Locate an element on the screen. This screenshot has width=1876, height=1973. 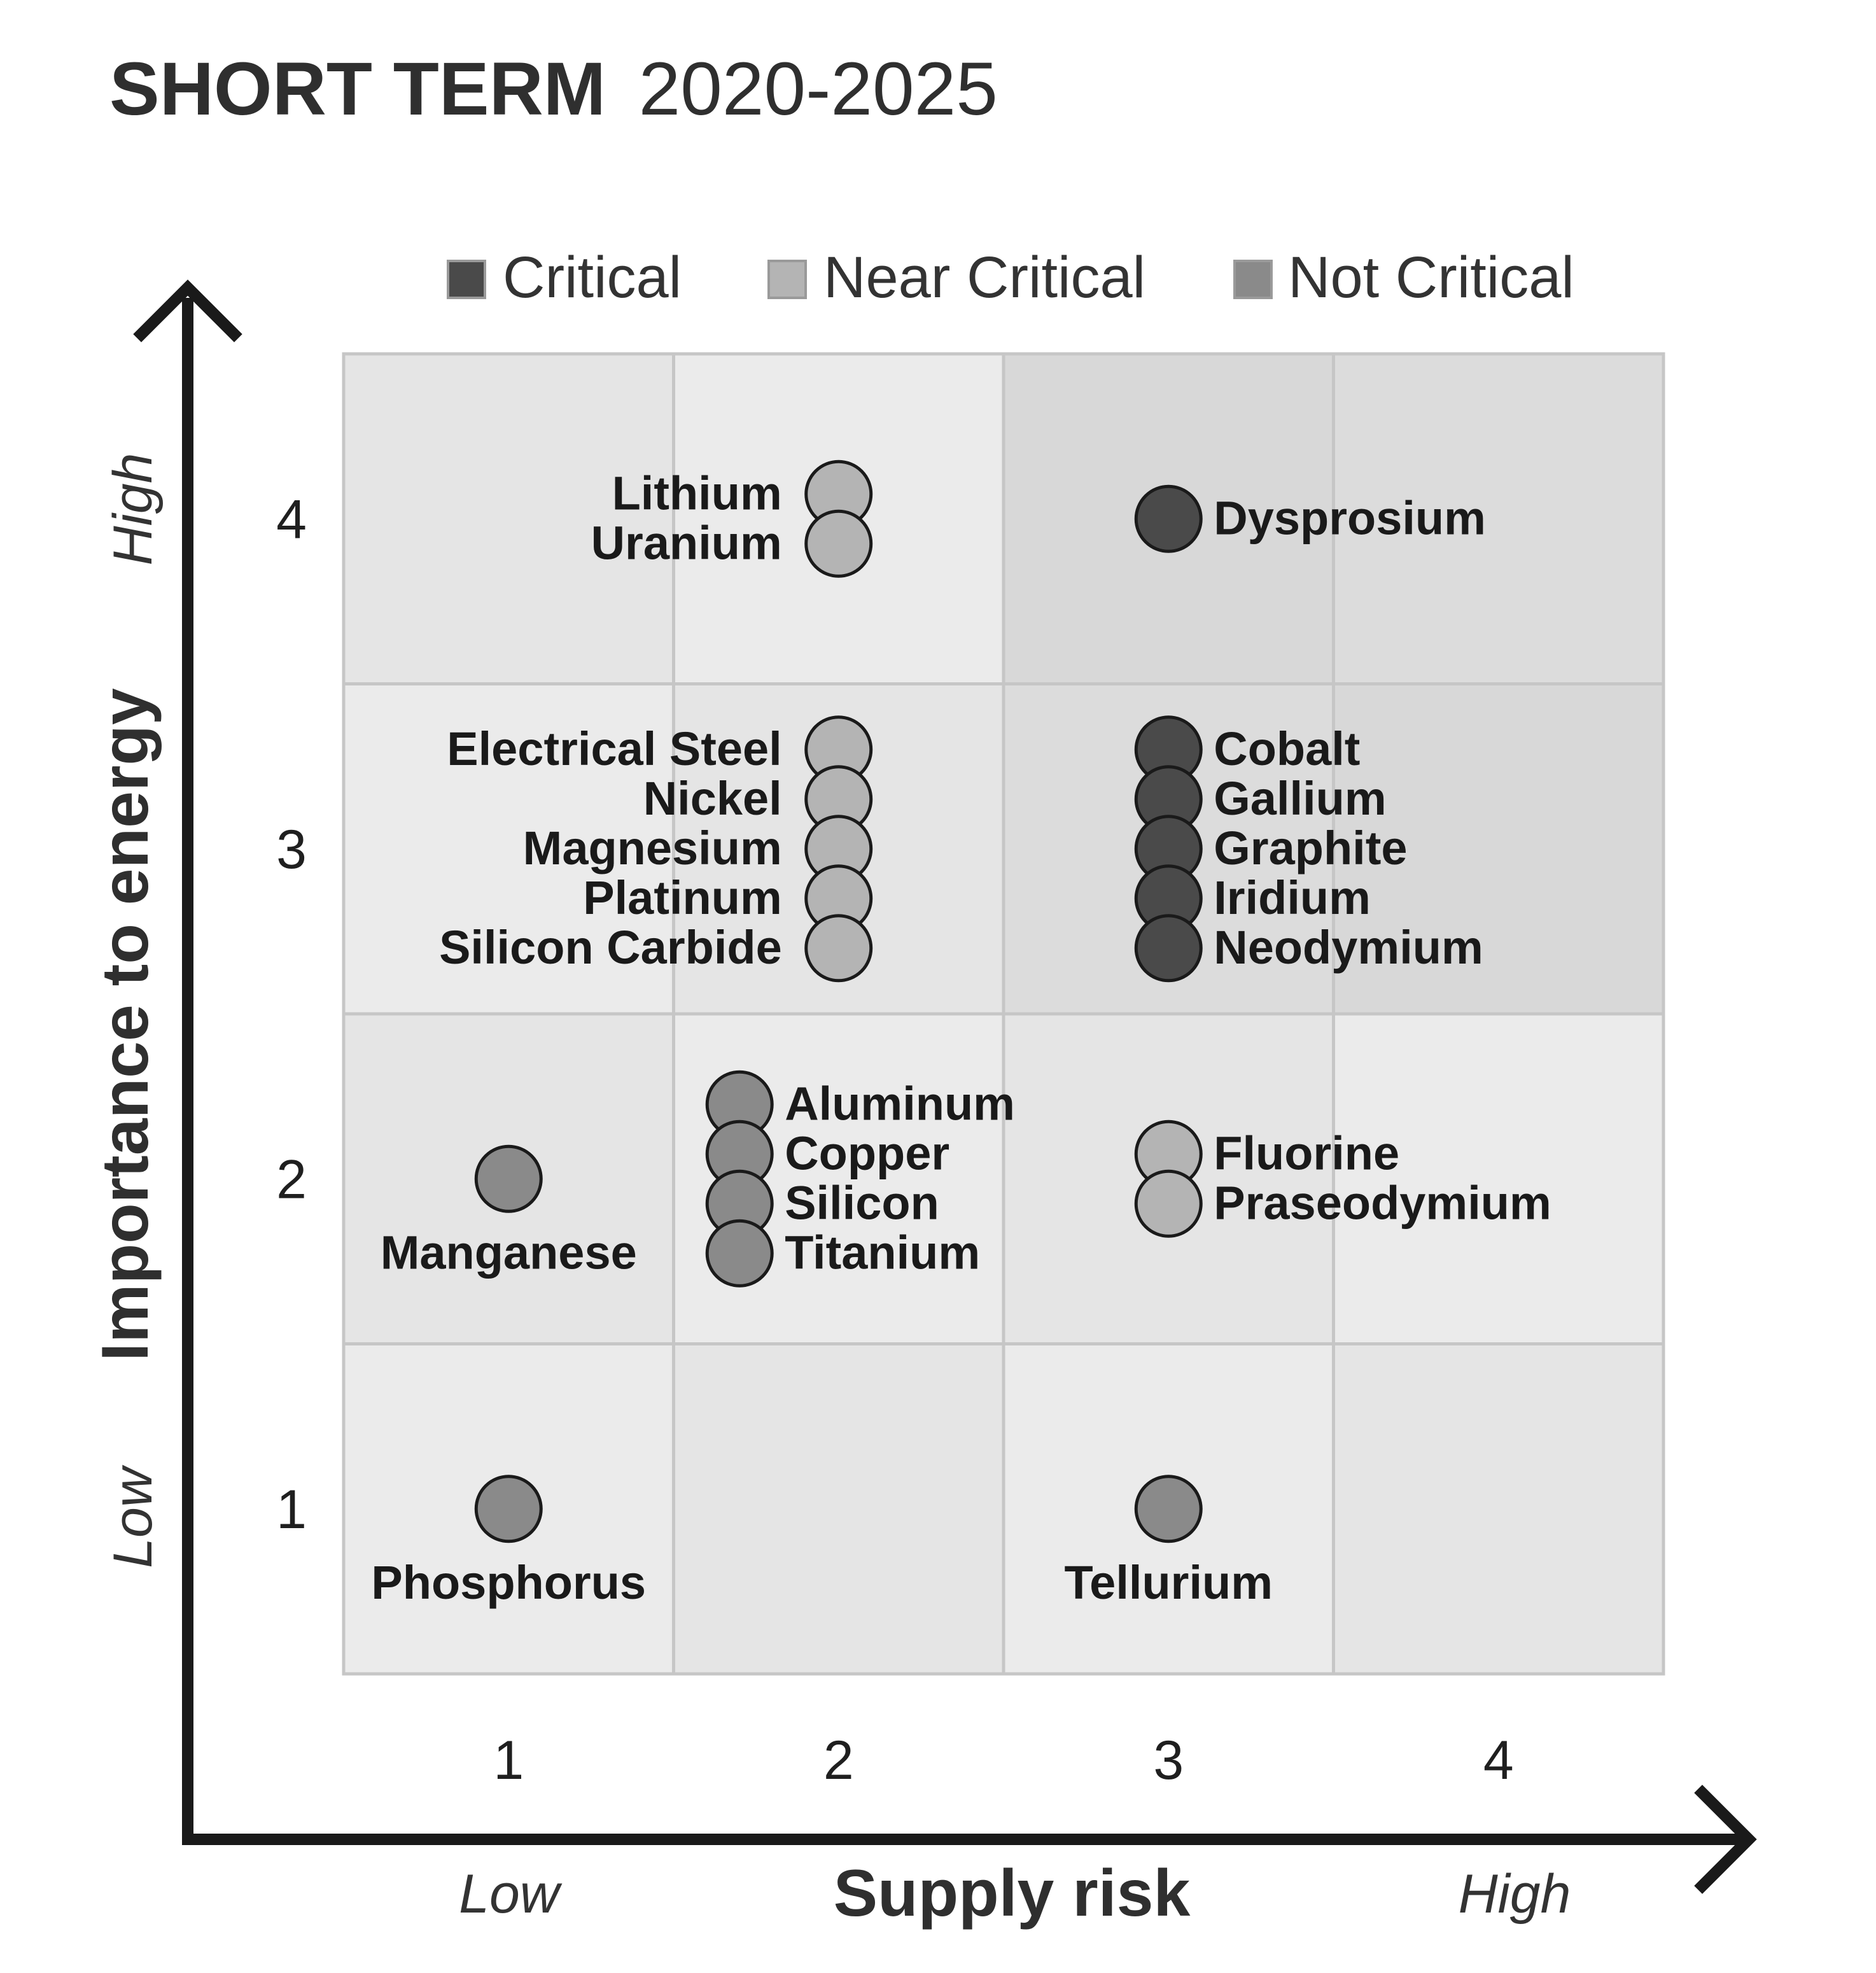
chart-subtitle: 2020-2025 is located at coordinates (818, 89).